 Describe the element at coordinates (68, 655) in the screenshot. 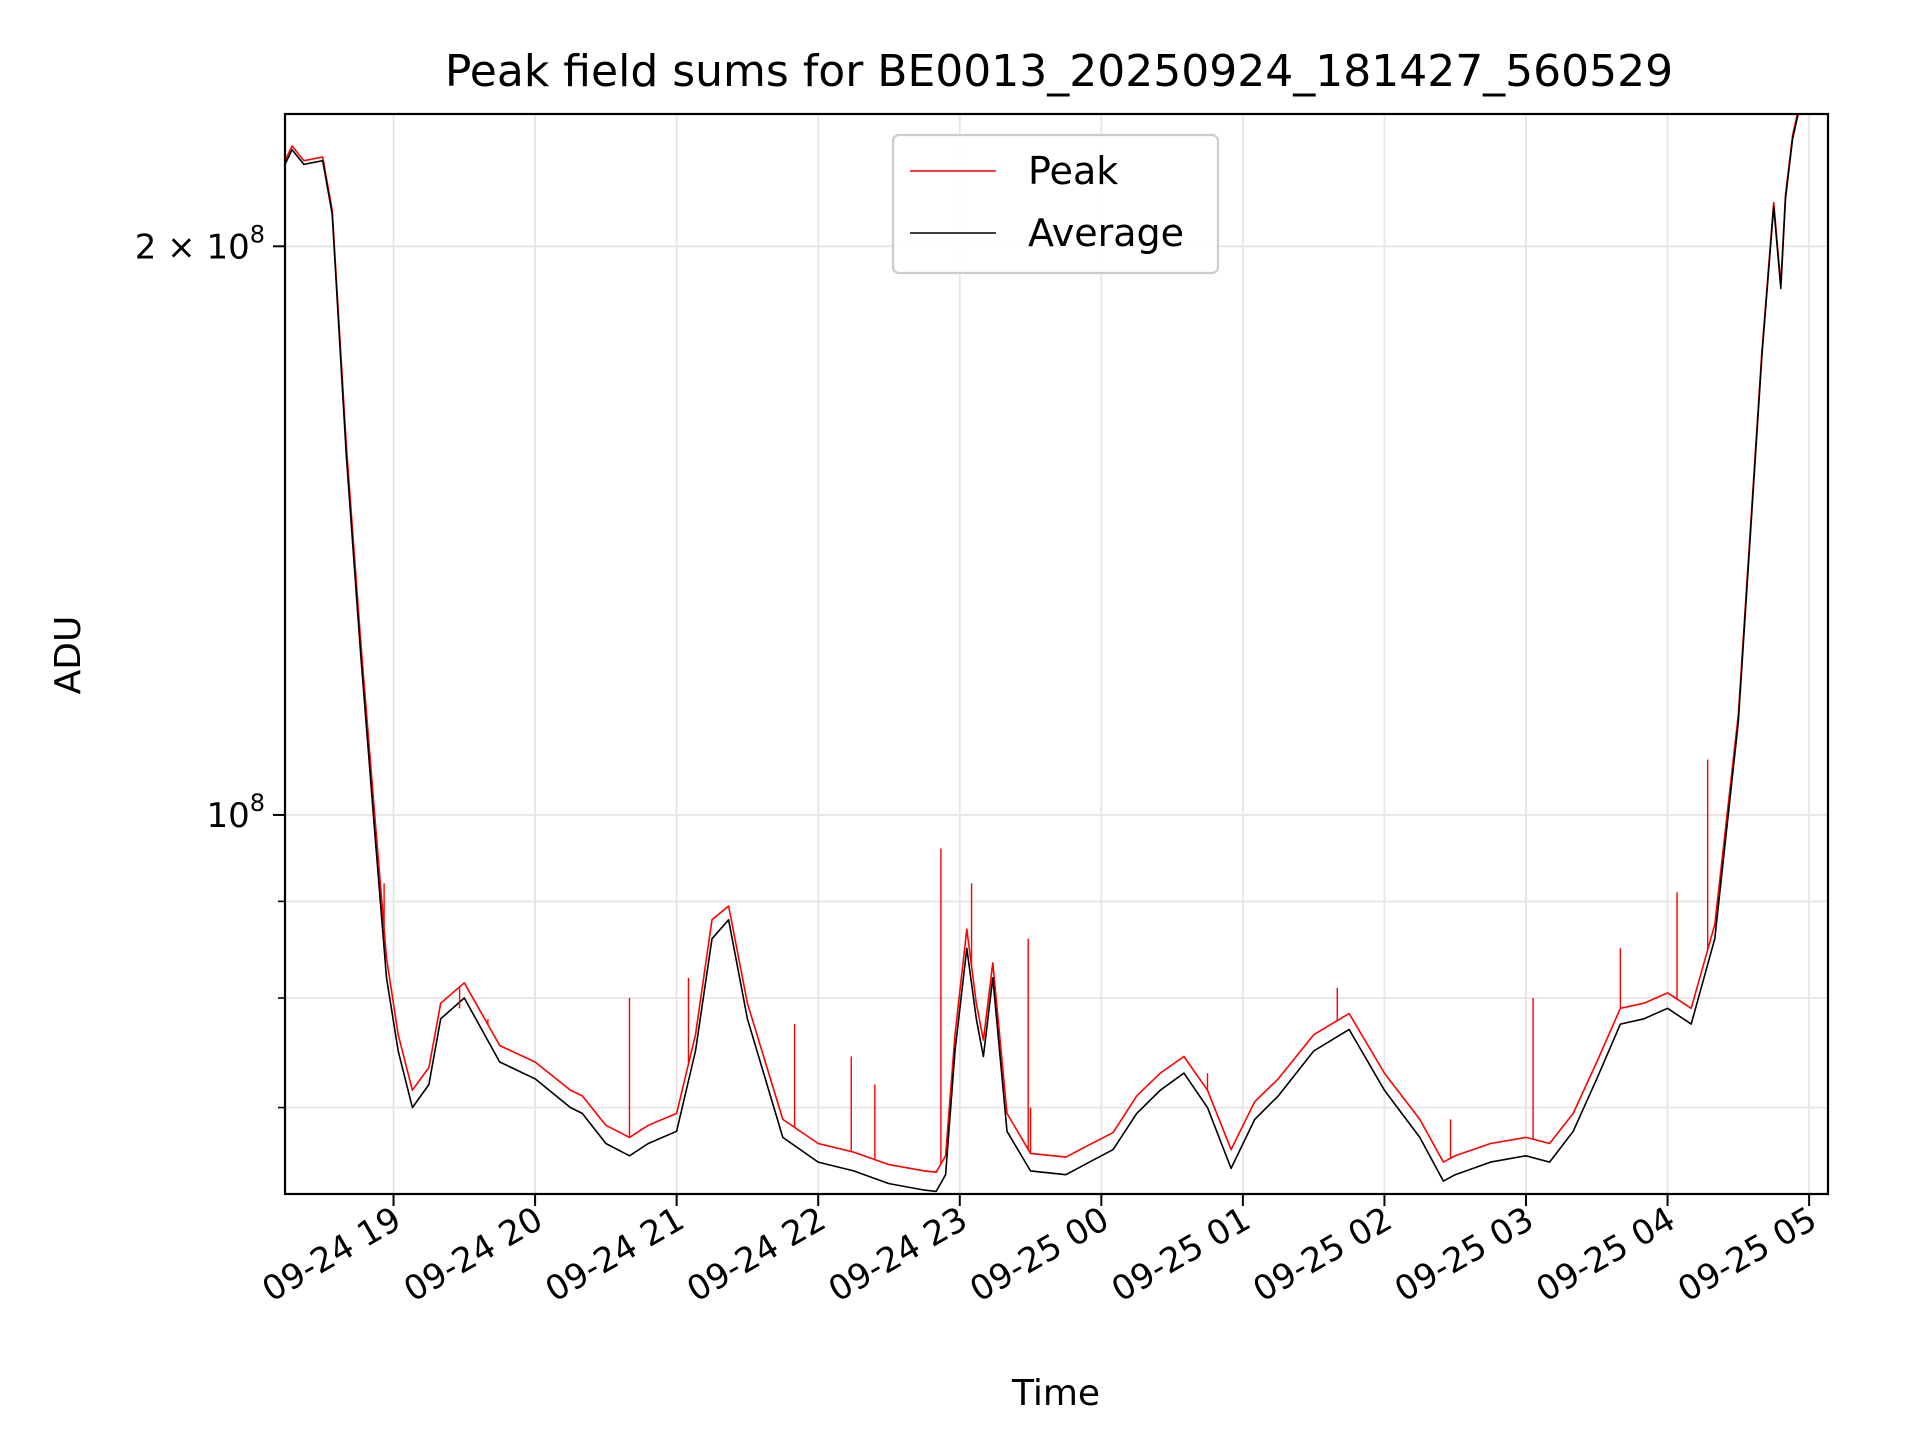

I see `y-axis-title: ADU` at that location.